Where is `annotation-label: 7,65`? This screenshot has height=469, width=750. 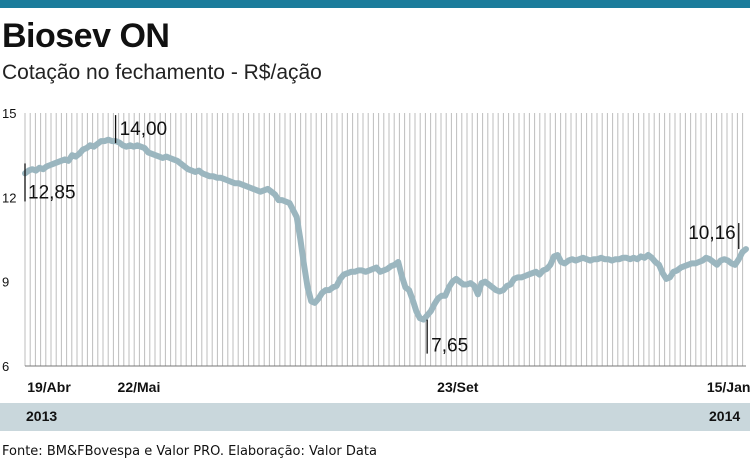 annotation-label: 7,65 is located at coordinates (449, 346).